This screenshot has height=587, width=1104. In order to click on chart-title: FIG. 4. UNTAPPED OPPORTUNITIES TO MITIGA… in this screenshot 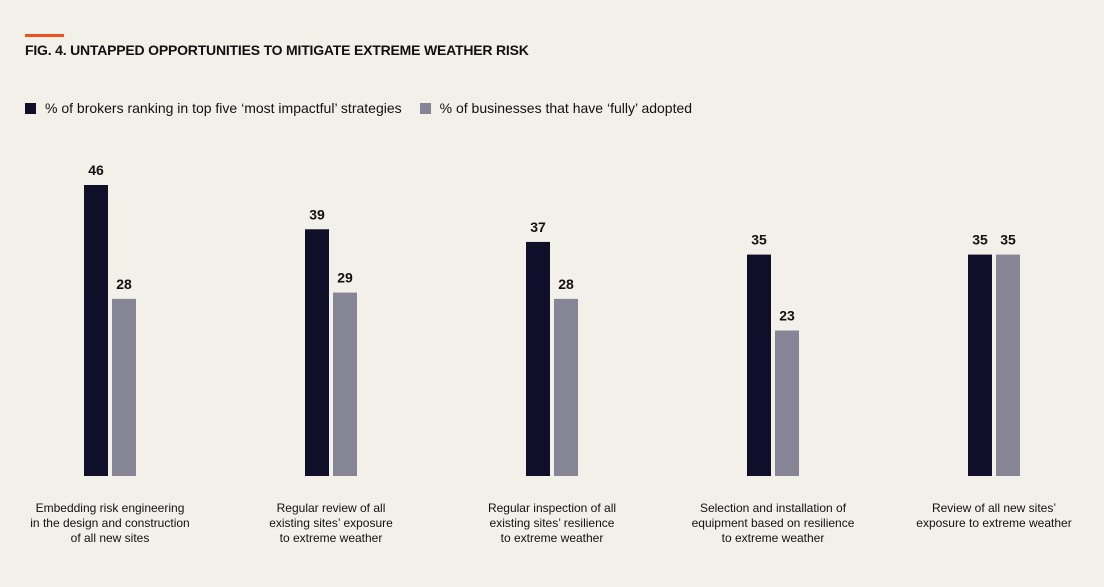, I will do `click(277, 50)`.